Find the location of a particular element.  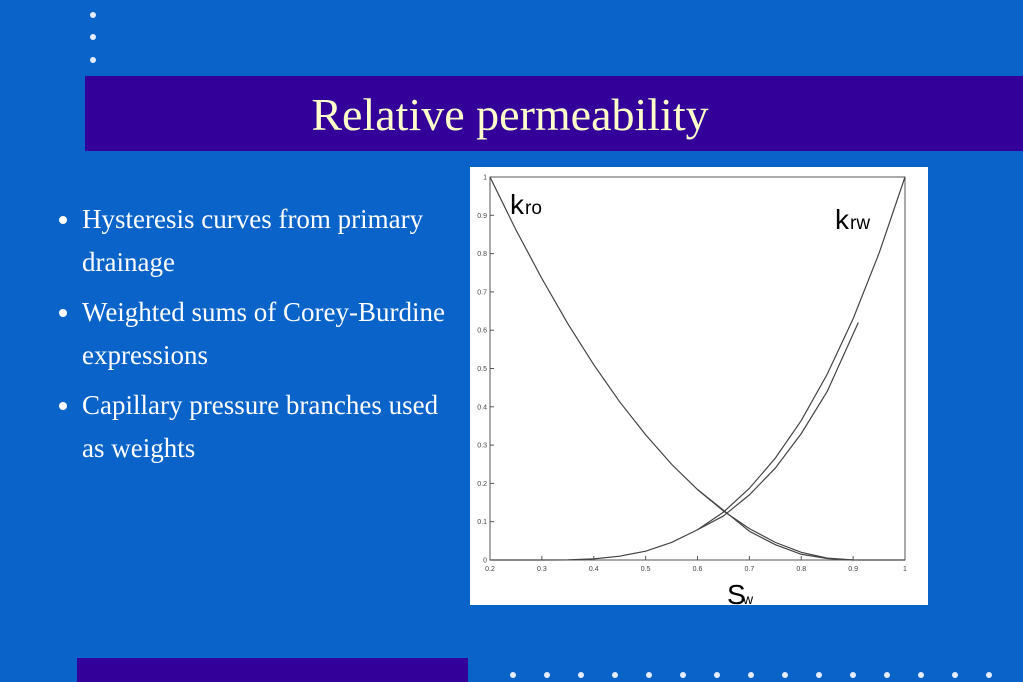

annotation: S is located at coordinates (736, 592).